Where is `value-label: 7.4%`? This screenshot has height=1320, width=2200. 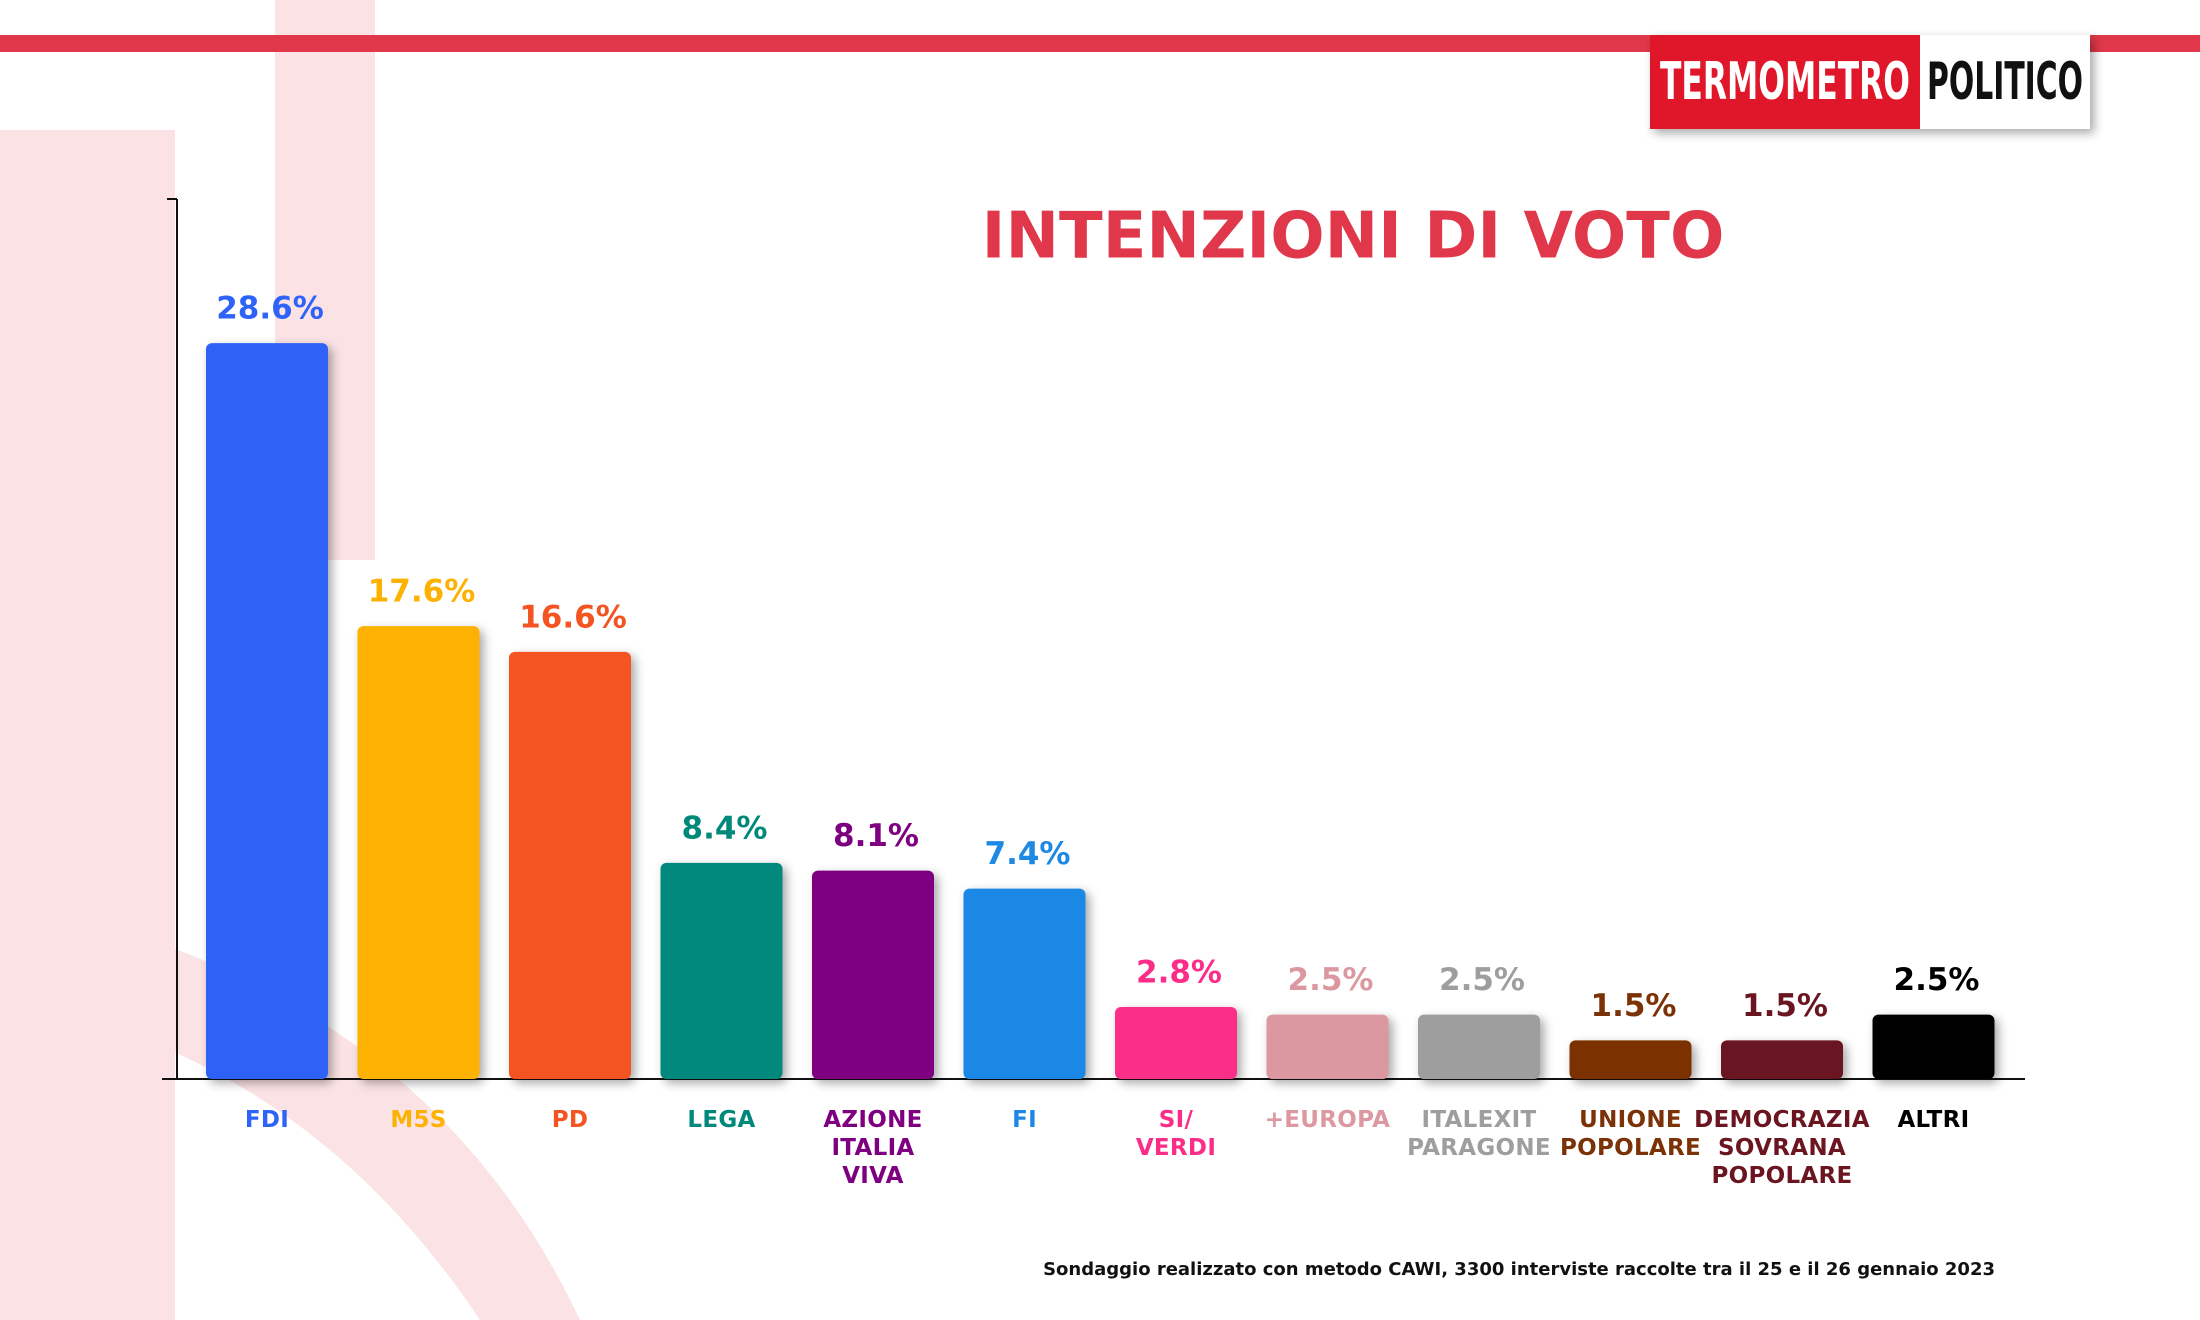
value-label: 7.4% is located at coordinates (1028, 854).